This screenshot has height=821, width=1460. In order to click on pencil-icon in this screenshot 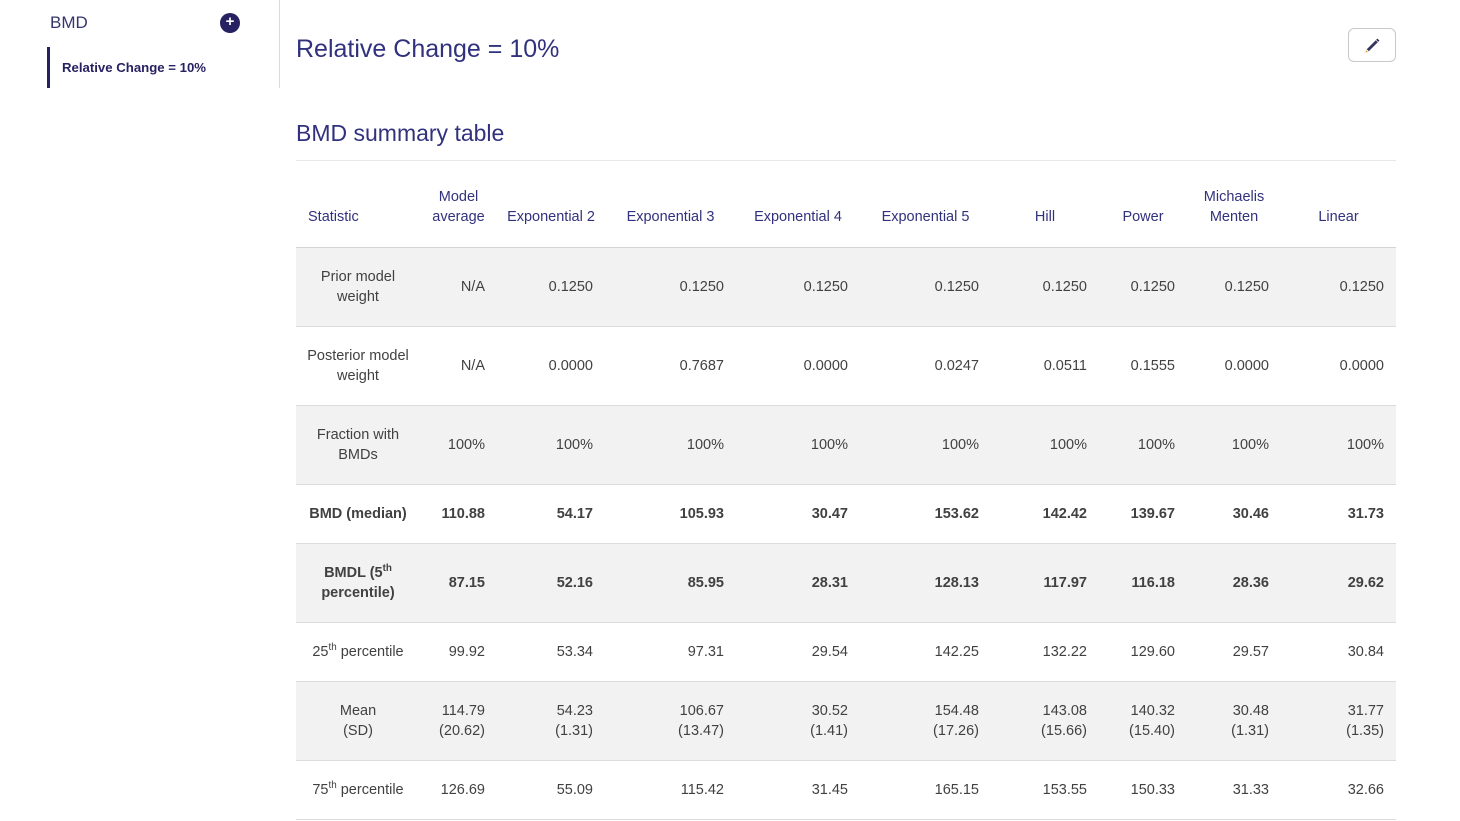, I will do `click(1372, 45)`.